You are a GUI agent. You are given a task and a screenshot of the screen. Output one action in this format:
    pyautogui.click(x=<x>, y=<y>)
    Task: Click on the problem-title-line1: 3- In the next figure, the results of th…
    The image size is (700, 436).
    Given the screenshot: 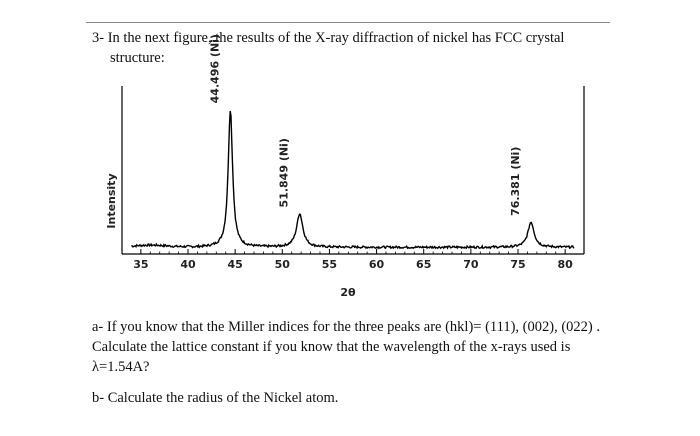 What is the action you would take?
    pyautogui.click(x=328, y=38)
    